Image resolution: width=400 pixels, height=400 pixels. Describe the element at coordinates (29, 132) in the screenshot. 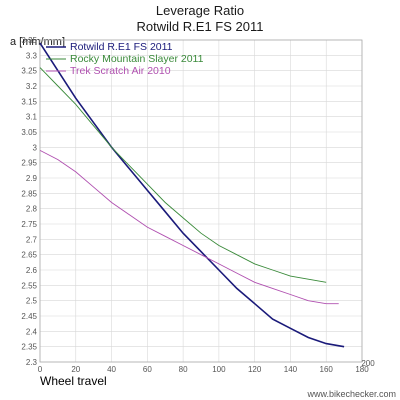

I see `y-tick-label: 3.05` at that location.